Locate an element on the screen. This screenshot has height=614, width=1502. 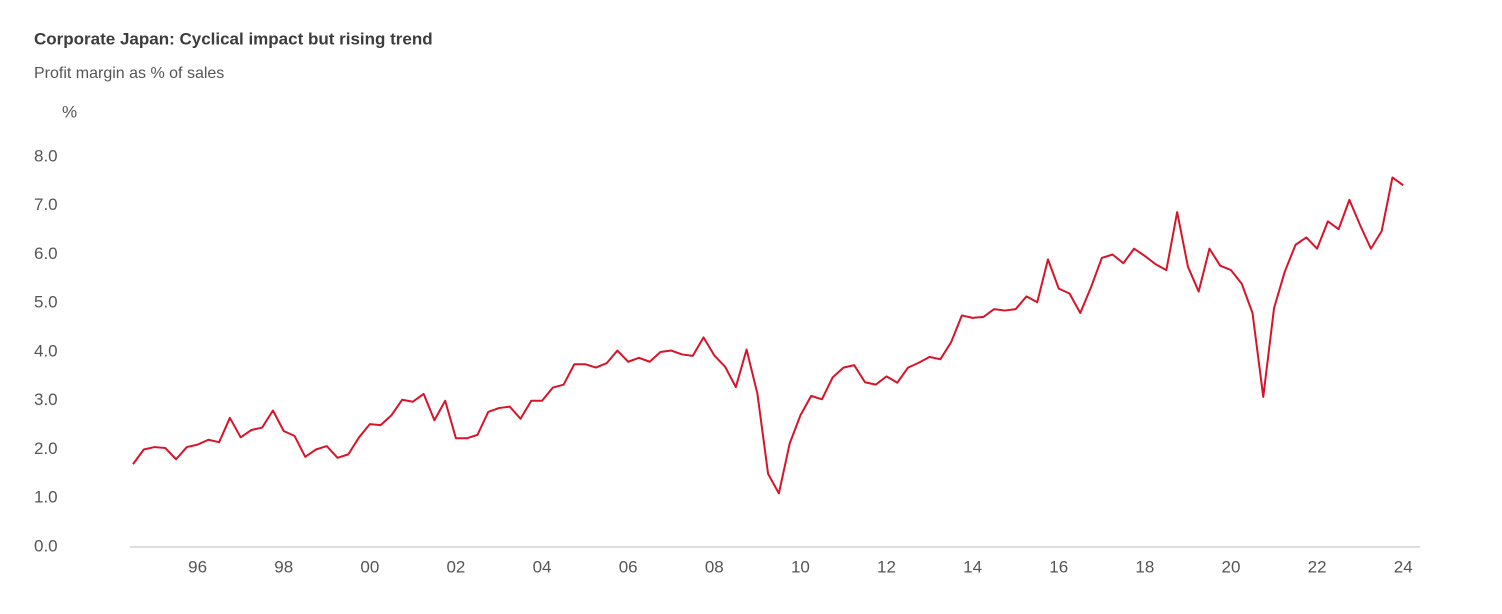
y-tick-label: 4.0 is located at coordinates (46, 350).